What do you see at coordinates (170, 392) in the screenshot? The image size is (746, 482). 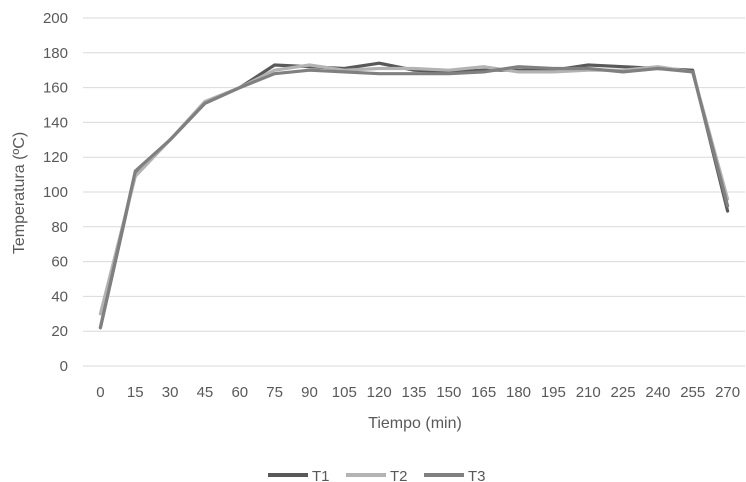 I see `x-tick-label: 30` at bounding box center [170, 392].